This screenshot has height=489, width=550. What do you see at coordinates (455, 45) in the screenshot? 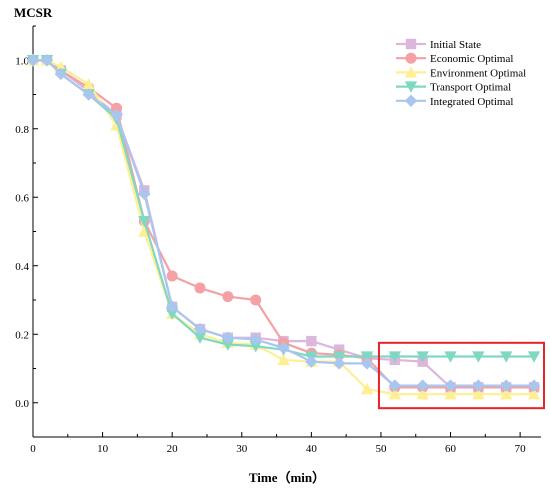
I see `legend-label: Initial State` at bounding box center [455, 45].